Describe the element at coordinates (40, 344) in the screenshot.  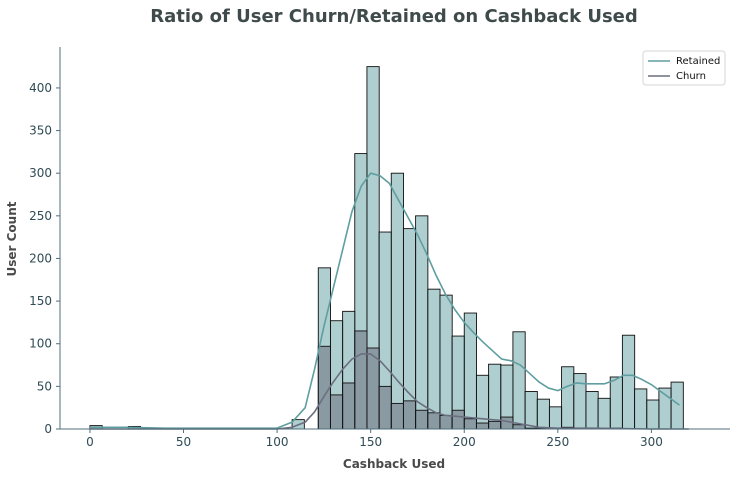
I see `y-tick-label-2: 100` at that location.